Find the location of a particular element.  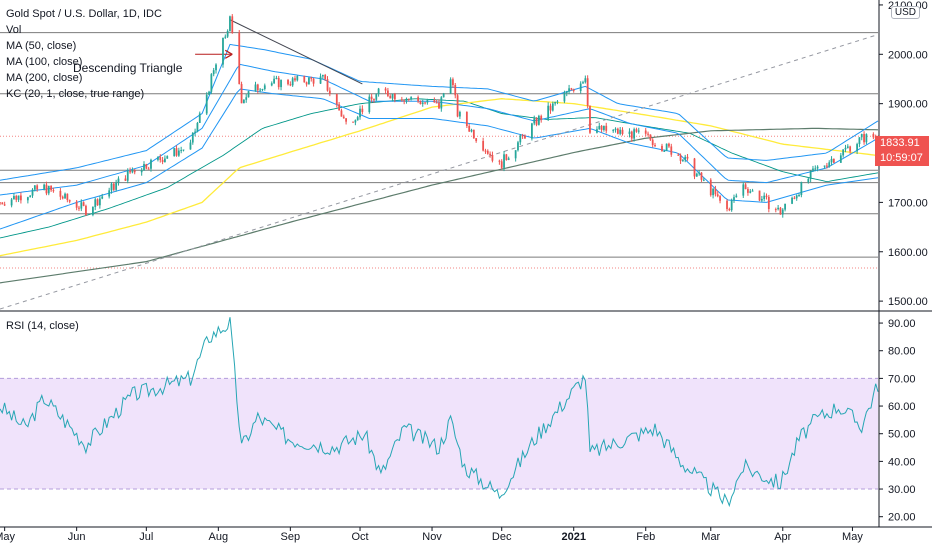

x-tick-label: Oct is located at coordinates (359, 537).